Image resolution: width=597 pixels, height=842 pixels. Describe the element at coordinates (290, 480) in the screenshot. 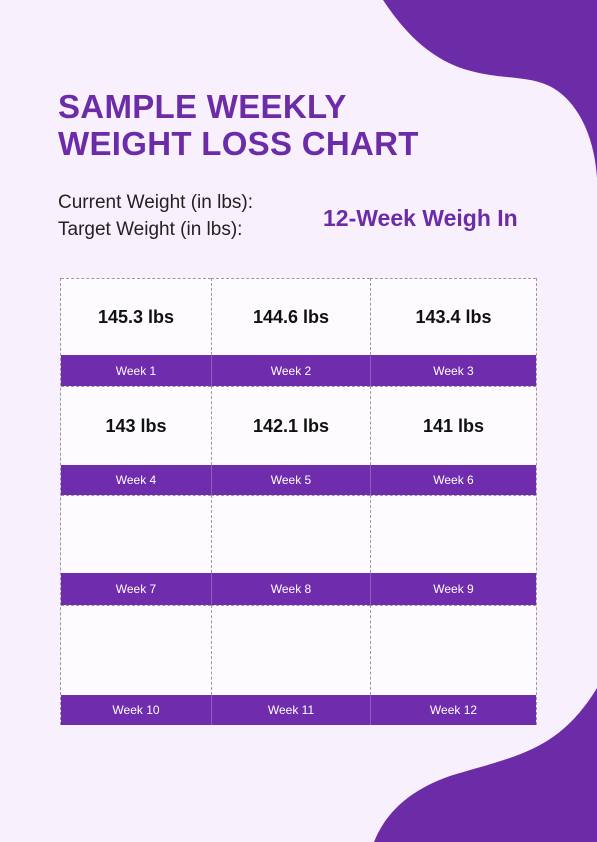

I see `week-label: Week 5` at that location.